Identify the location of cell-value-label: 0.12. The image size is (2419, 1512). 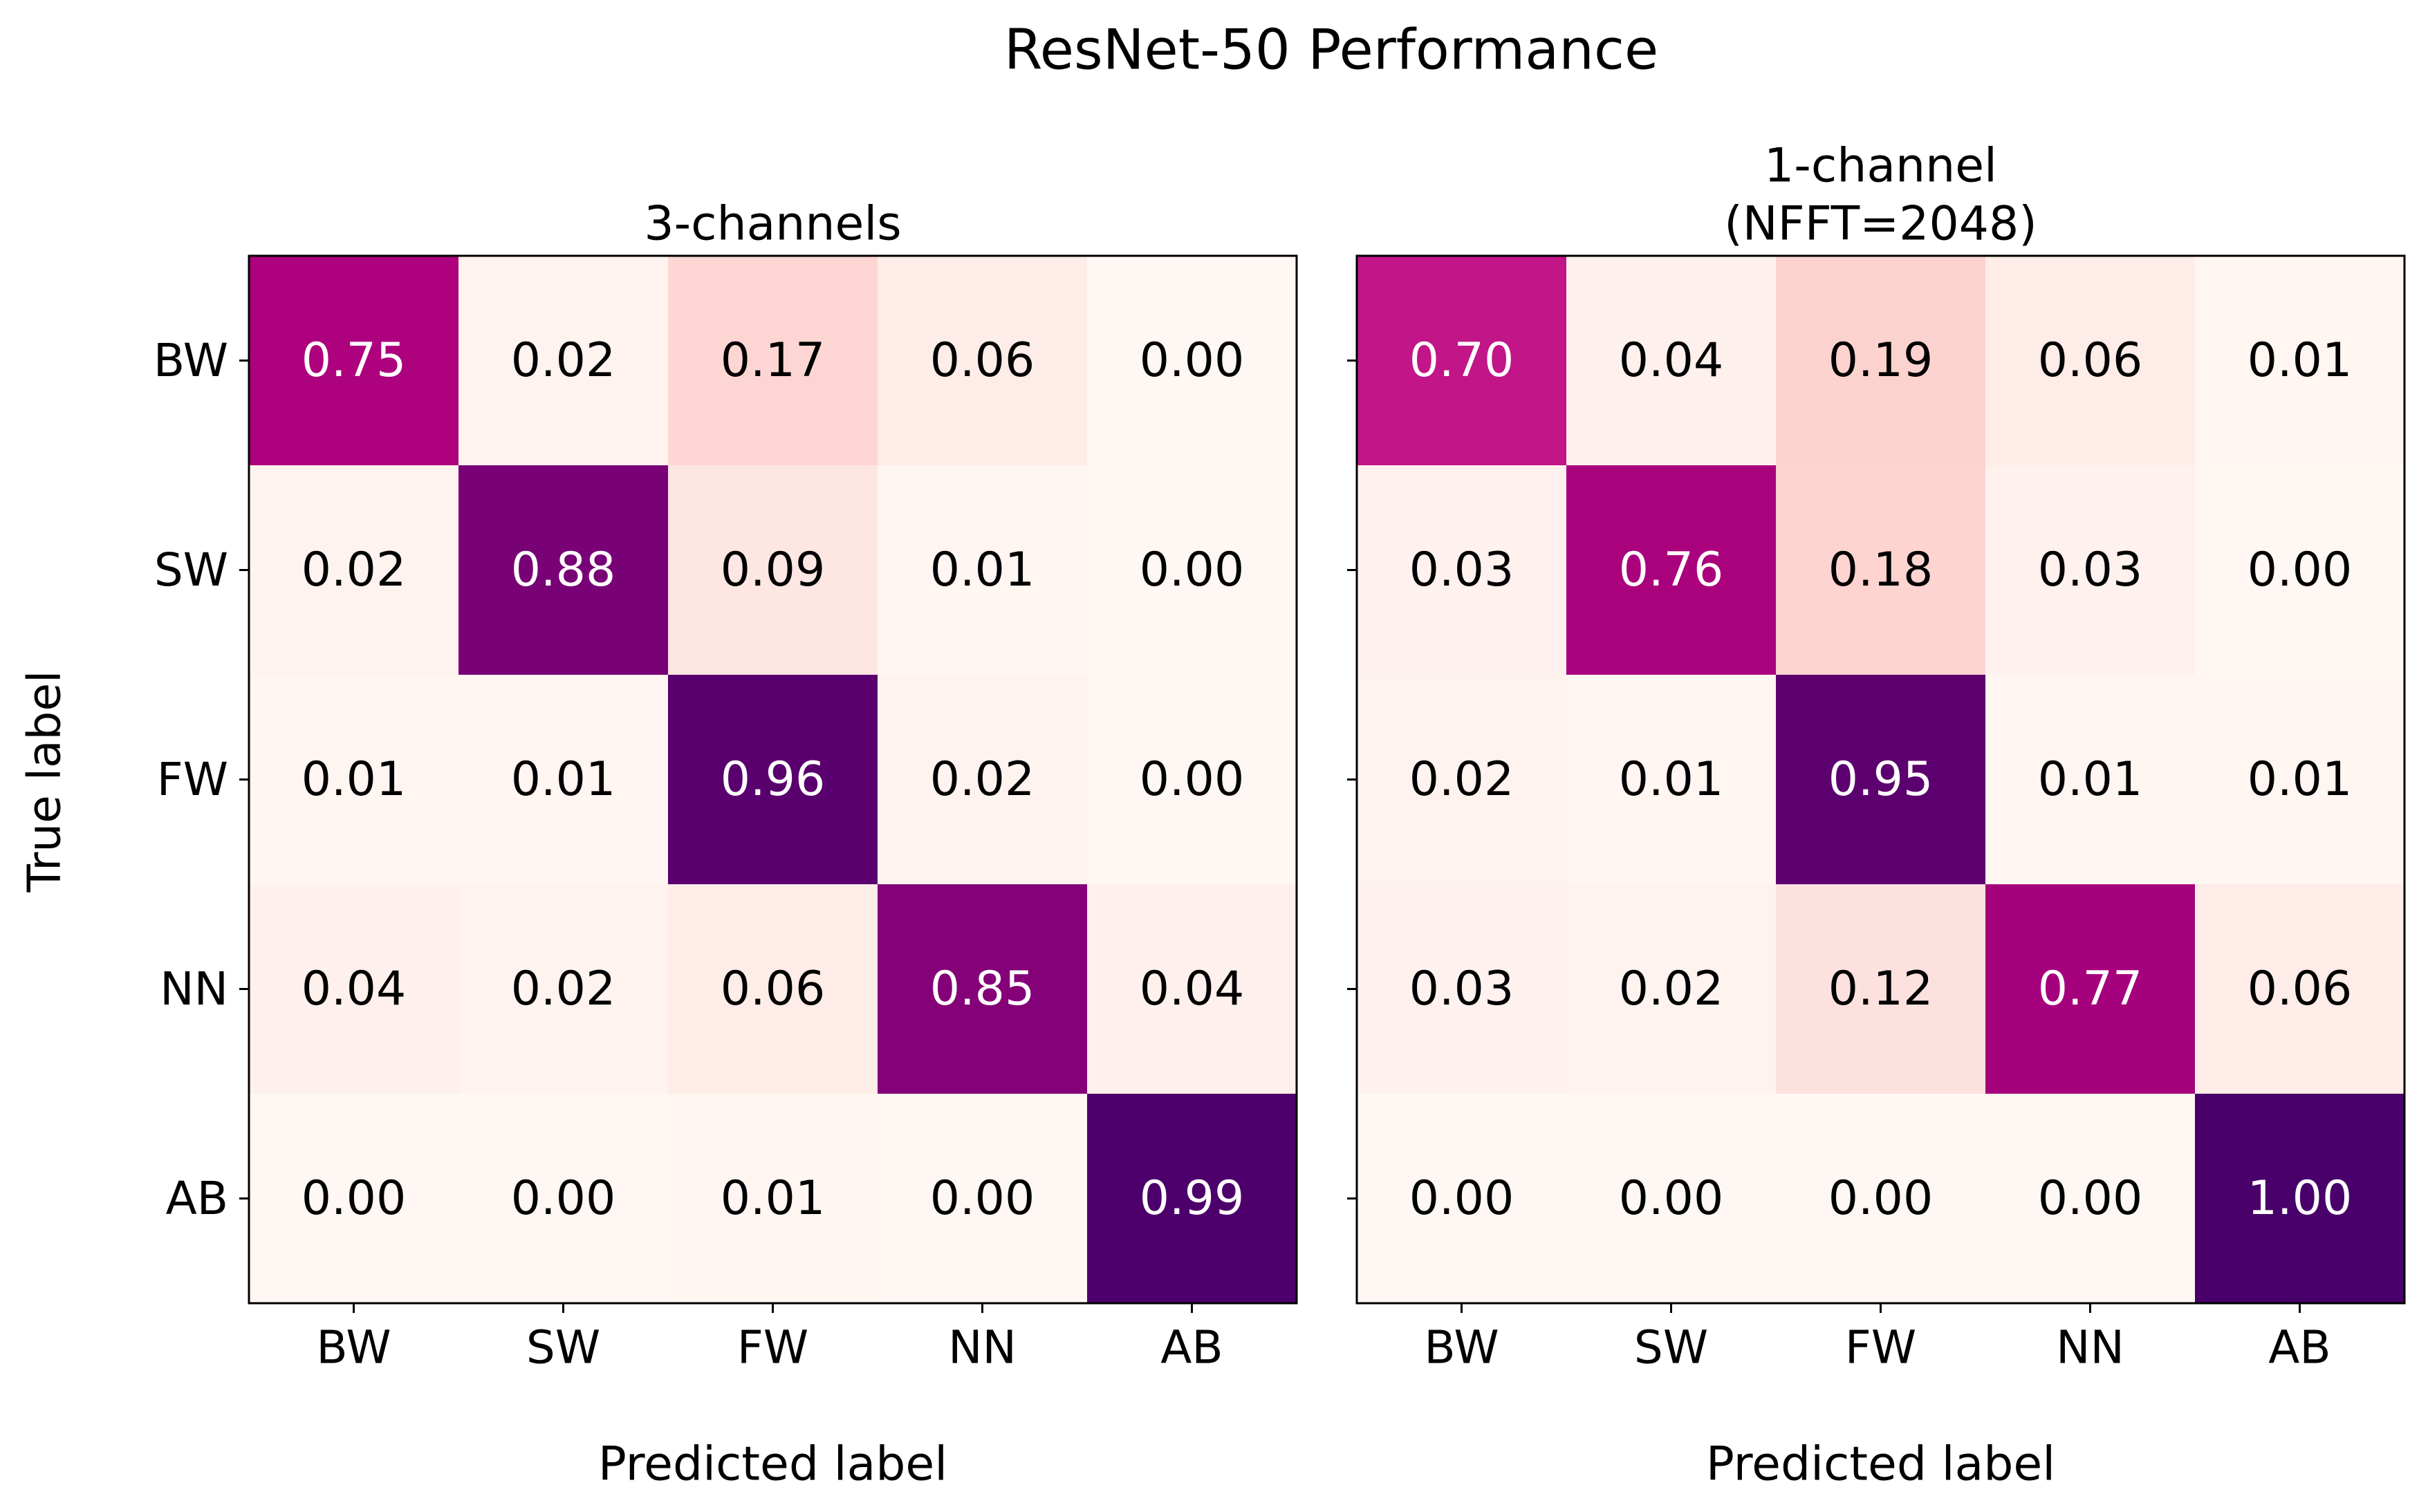
(1880, 989).